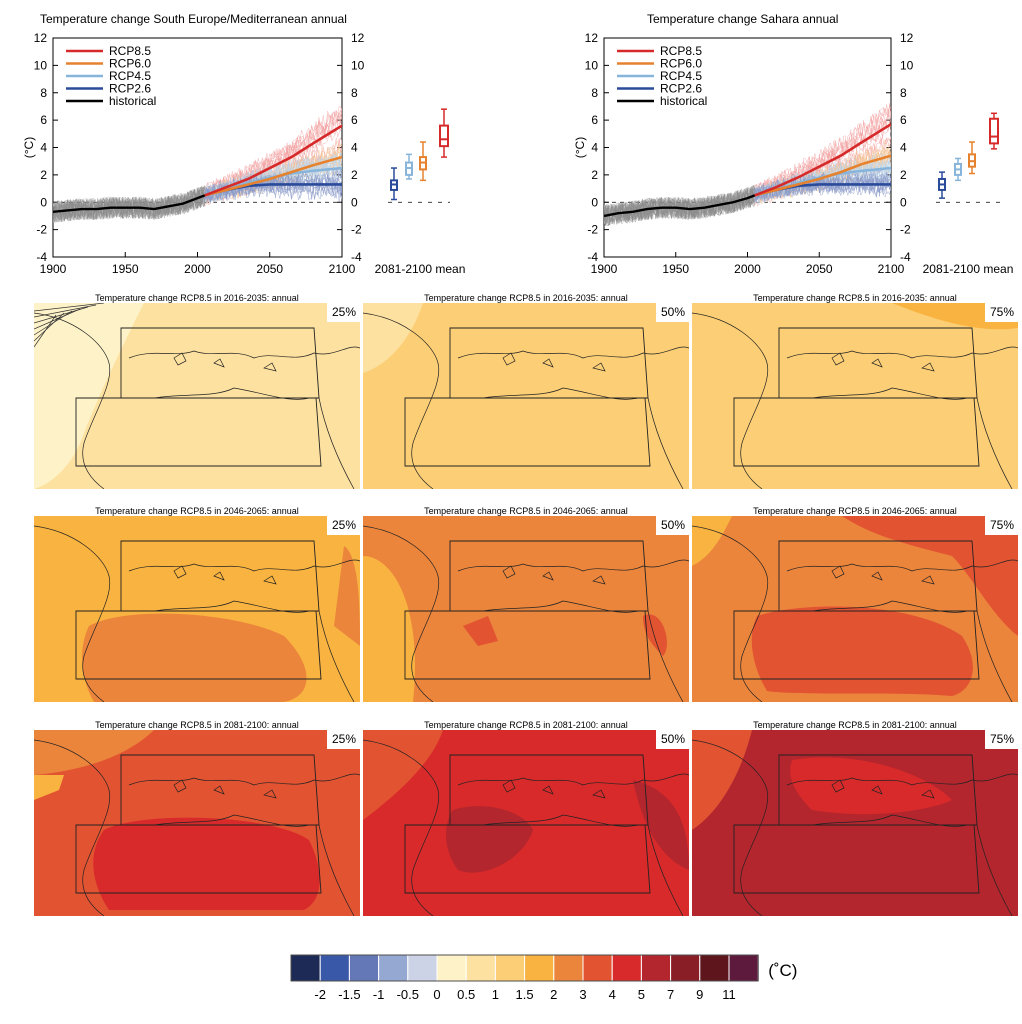  What do you see at coordinates (729, 994) in the screenshot?
I see `colorbar-label: 11` at bounding box center [729, 994].